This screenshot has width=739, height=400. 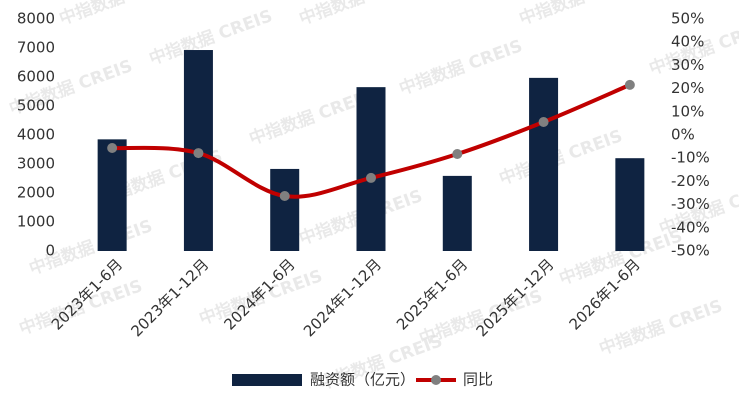 I want to click on y2-tick-label: -40%, so click(x=690, y=227).